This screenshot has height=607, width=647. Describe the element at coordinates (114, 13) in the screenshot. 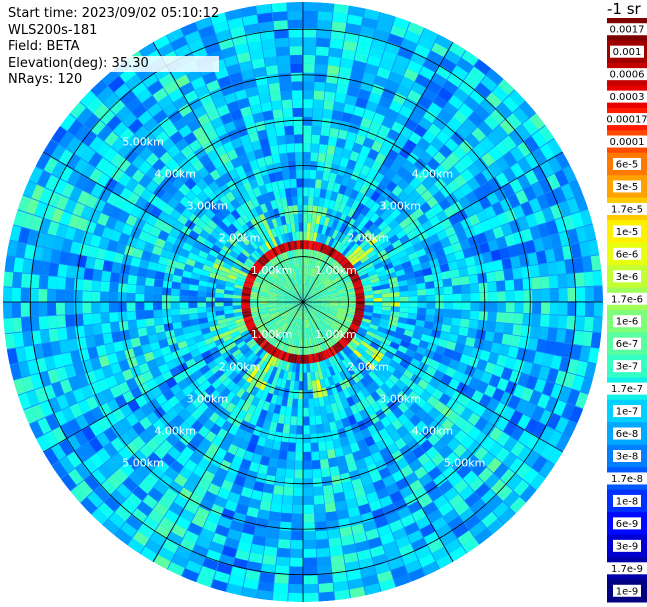

I see `start-time-text: Start time: 2023/09/02 05:10:12` at that location.